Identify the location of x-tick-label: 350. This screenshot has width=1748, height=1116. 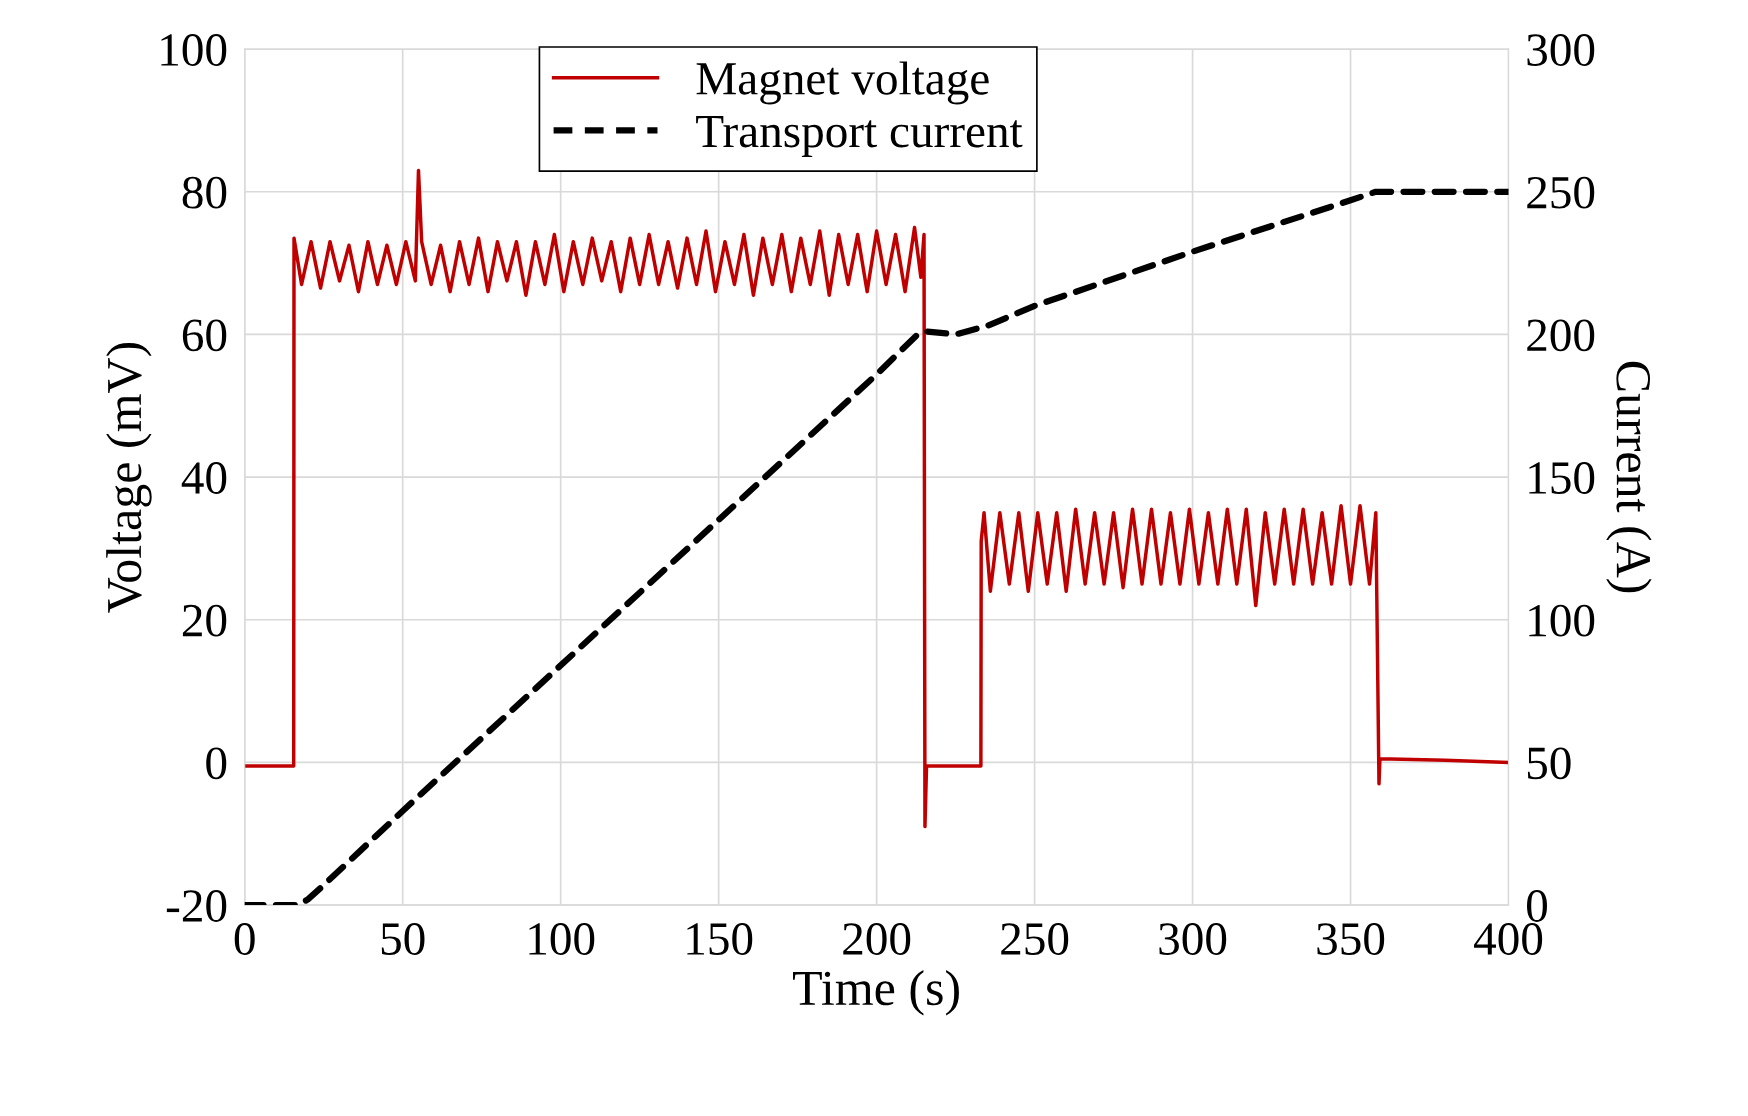
(1351, 939).